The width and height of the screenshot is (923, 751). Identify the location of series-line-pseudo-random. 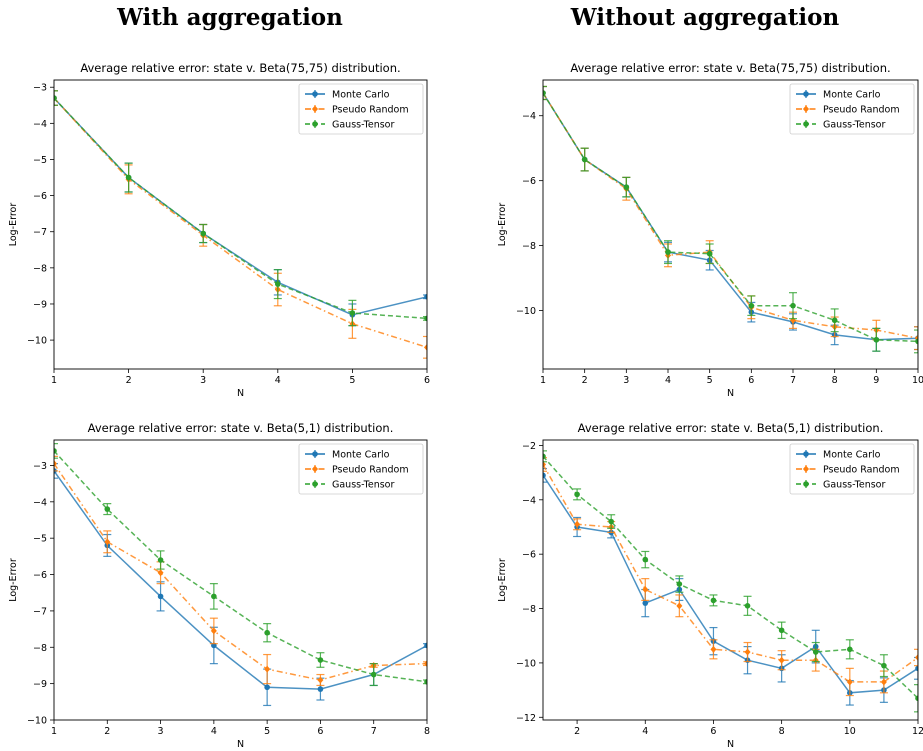
(240, 572).